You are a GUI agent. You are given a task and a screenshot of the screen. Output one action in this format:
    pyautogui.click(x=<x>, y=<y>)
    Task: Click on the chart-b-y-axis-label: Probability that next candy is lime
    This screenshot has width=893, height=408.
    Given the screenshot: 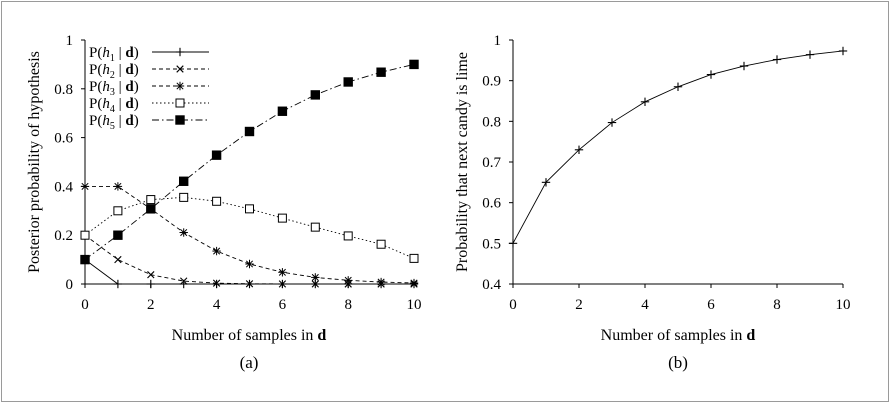 What is the action you would take?
    pyautogui.click(x=462, y=162)
    